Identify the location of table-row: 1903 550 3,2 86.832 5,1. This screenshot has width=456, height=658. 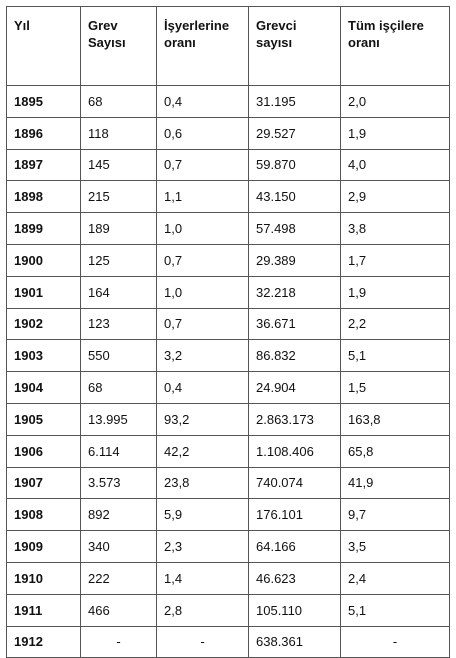
(228, 356).